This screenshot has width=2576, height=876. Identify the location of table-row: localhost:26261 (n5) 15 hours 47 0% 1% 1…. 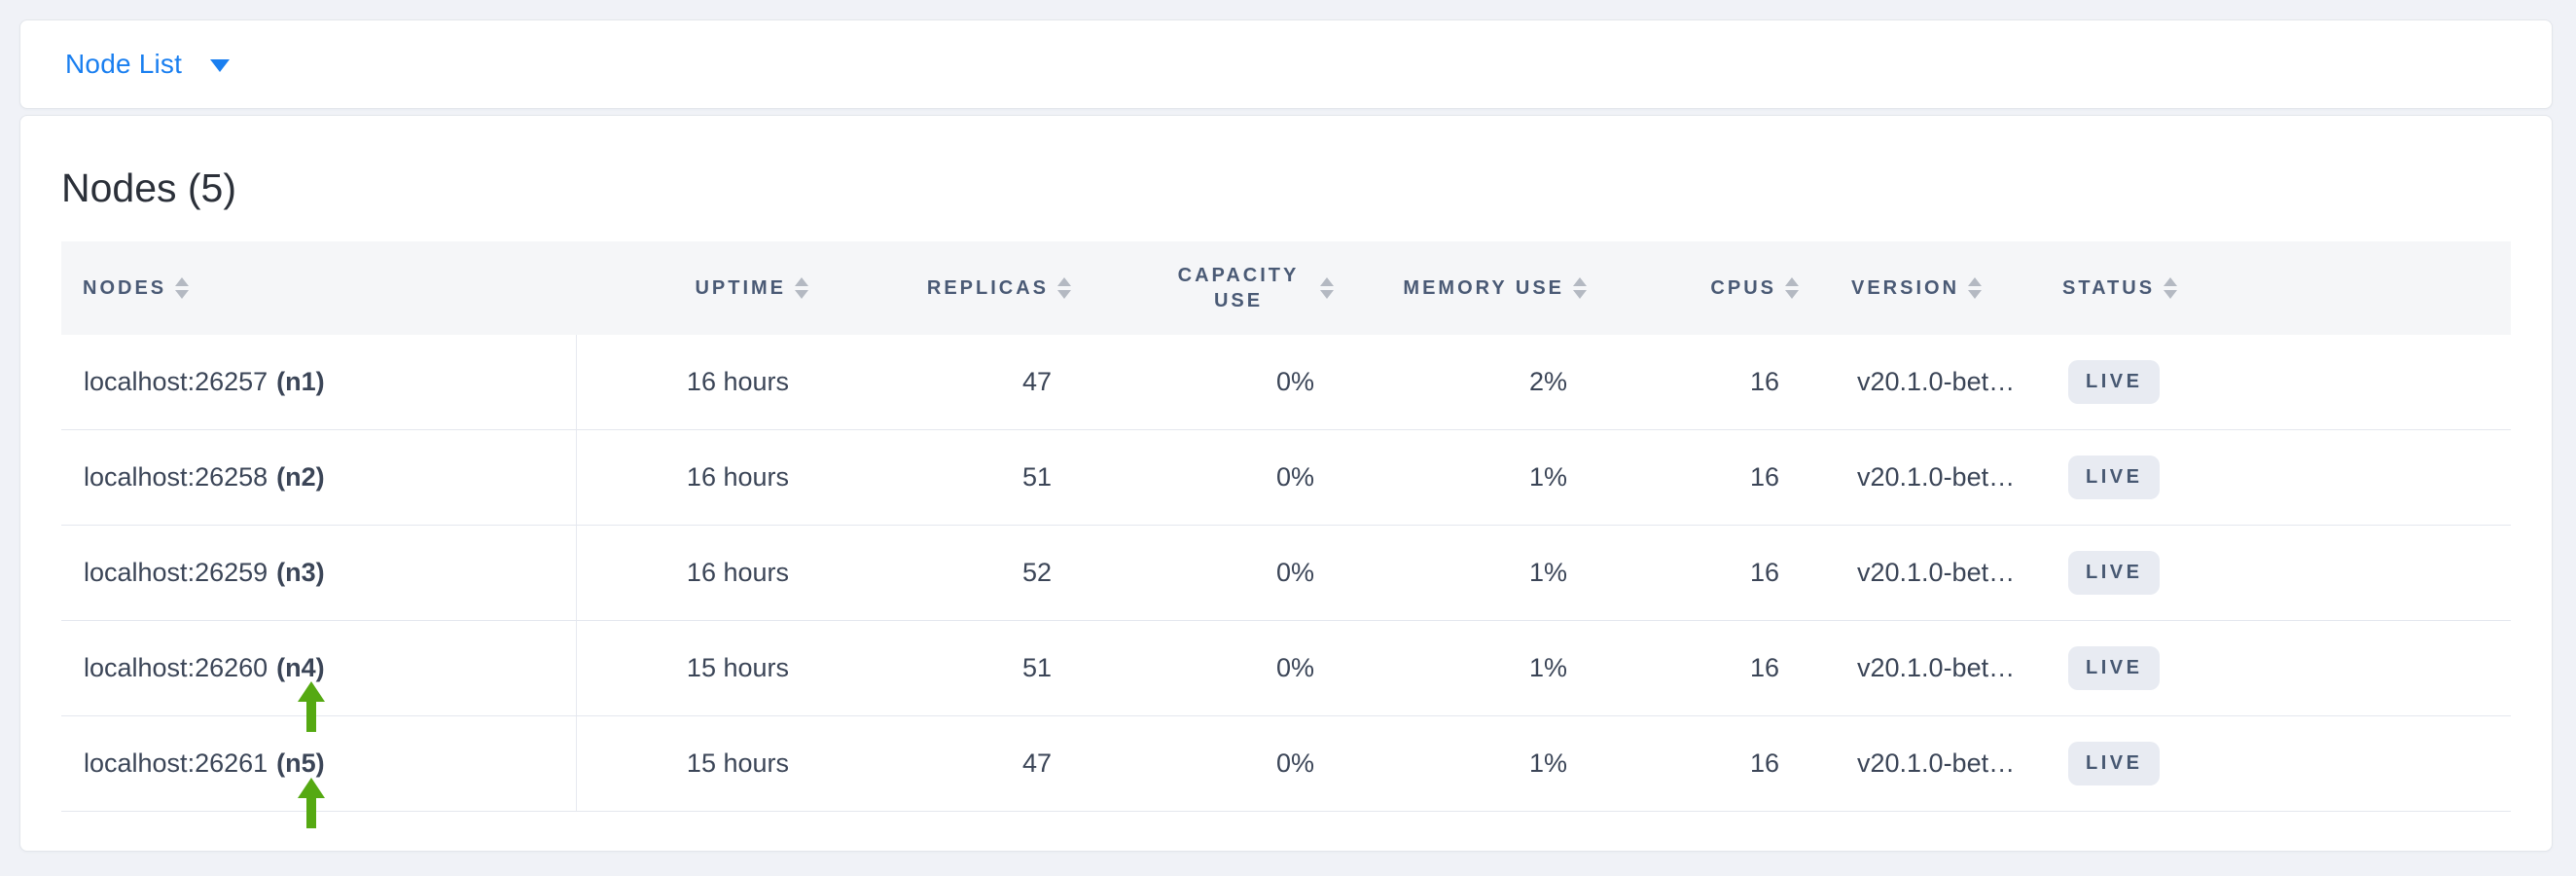
(1286, 764).